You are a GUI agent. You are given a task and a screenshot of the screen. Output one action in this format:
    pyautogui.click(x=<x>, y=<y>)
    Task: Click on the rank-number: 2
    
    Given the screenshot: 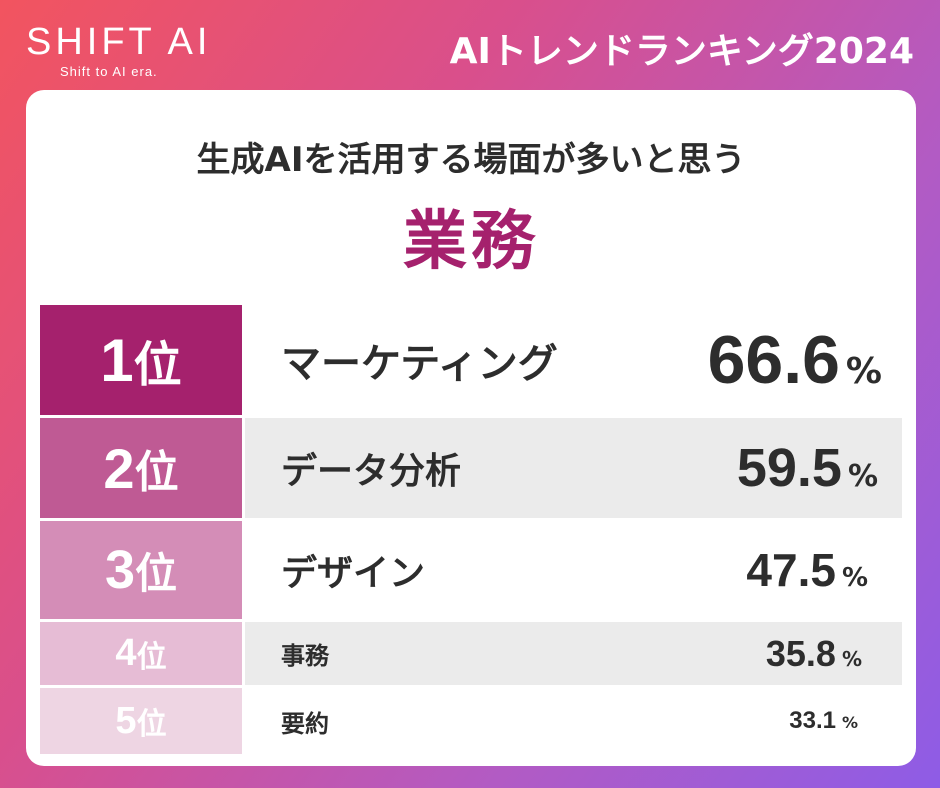 What is the action you would take?
    pyautogui.click(x=119, y=468)
    